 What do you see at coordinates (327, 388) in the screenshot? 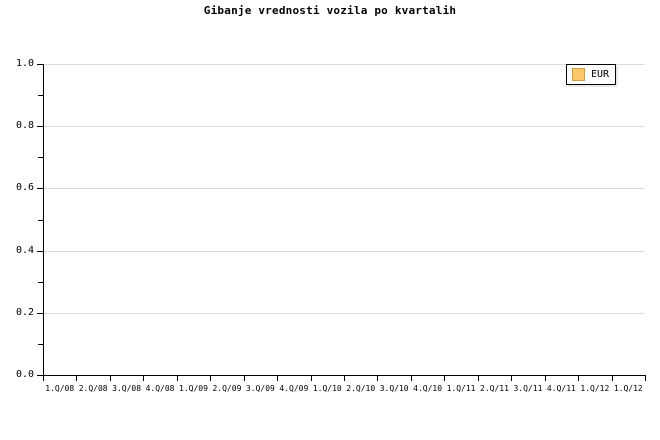
I see `x-axis-label: 1.Q/10` at bounding box center [327, 388].